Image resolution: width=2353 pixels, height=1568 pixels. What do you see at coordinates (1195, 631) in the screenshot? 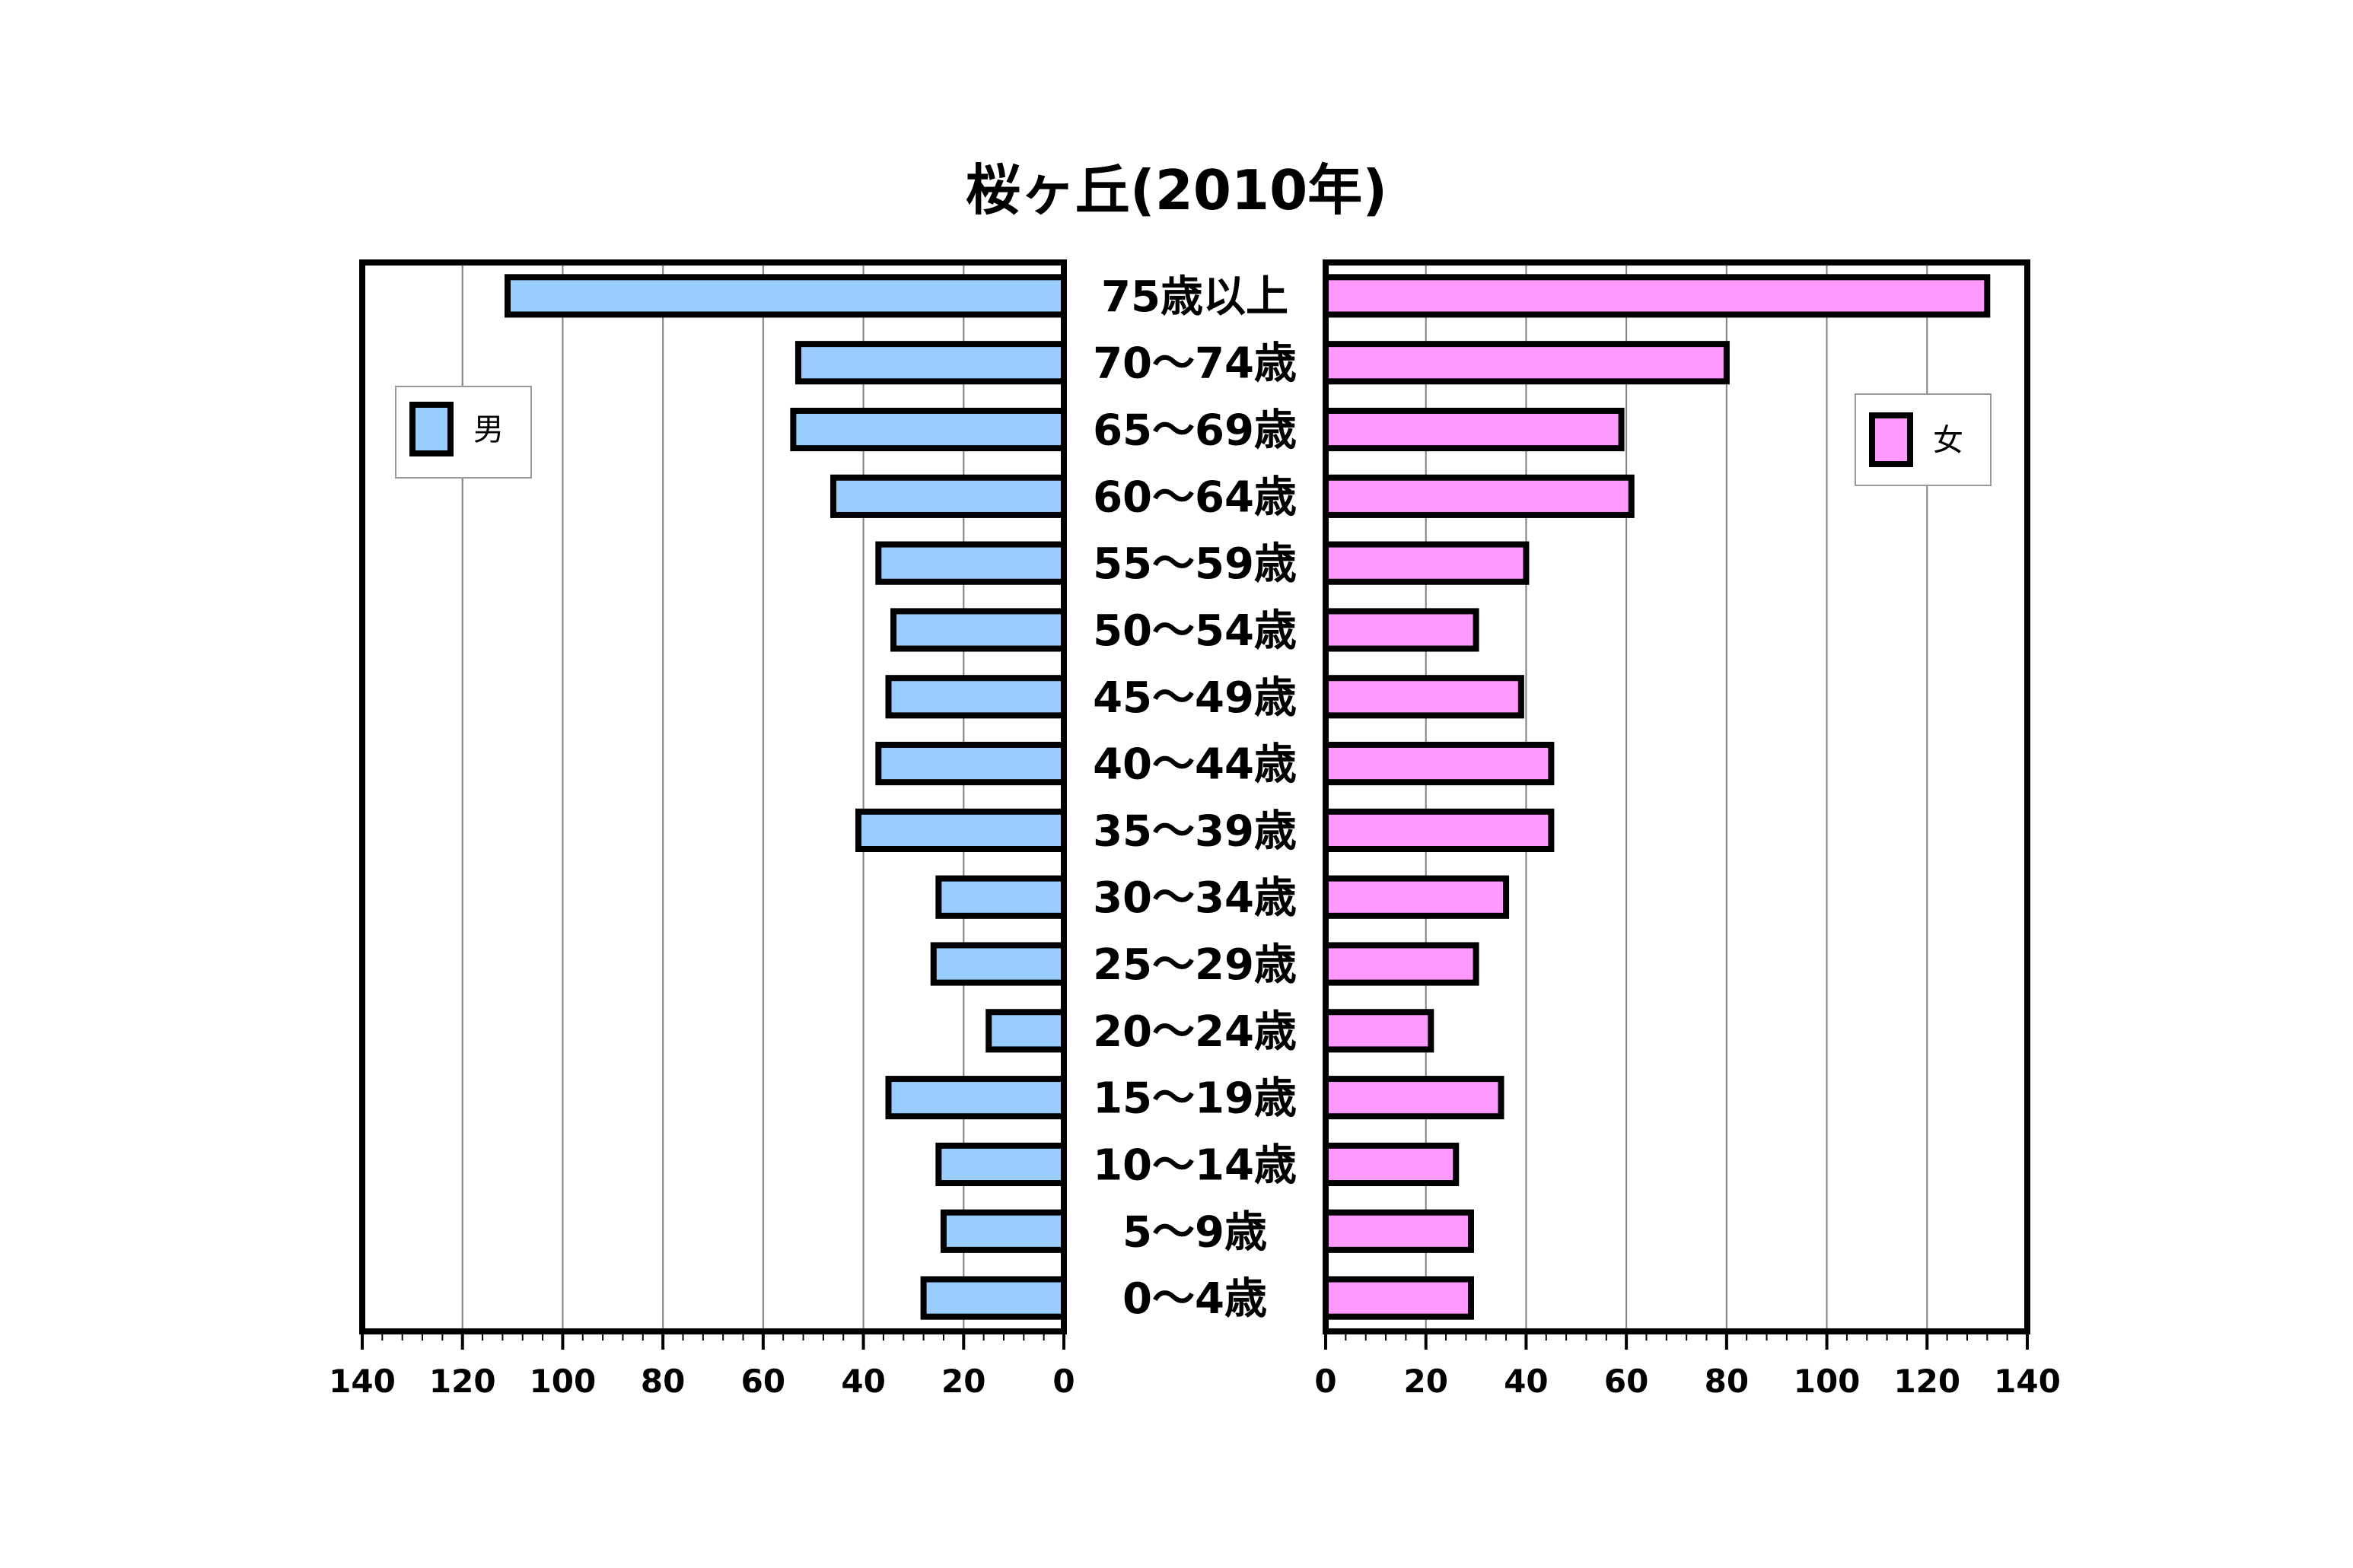
I see `age-label: 50～54歳` at bounding box center [1195, 631].